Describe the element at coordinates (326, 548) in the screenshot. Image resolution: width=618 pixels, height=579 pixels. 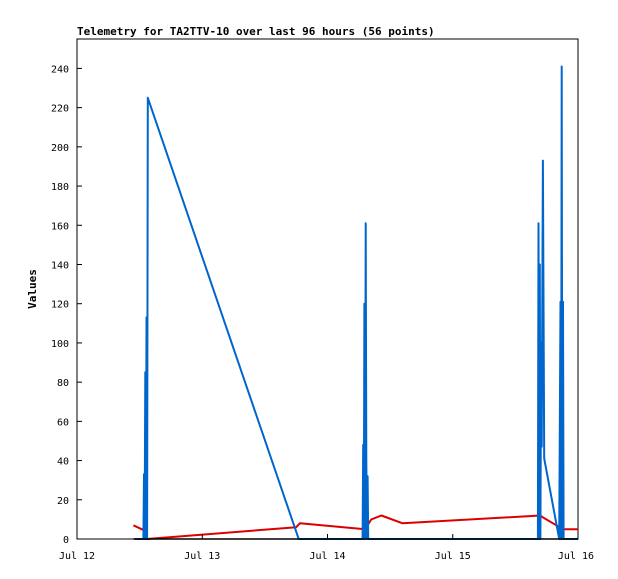
I see `x-axis: Jul 12 Jul 13 Jul 14 Jul 15 Jul 16` at that location.